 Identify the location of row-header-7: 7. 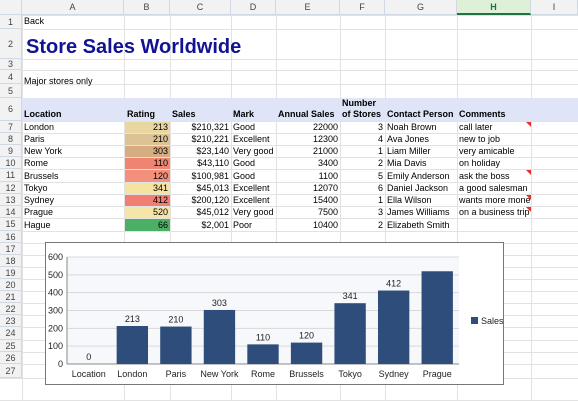
(11, 127).